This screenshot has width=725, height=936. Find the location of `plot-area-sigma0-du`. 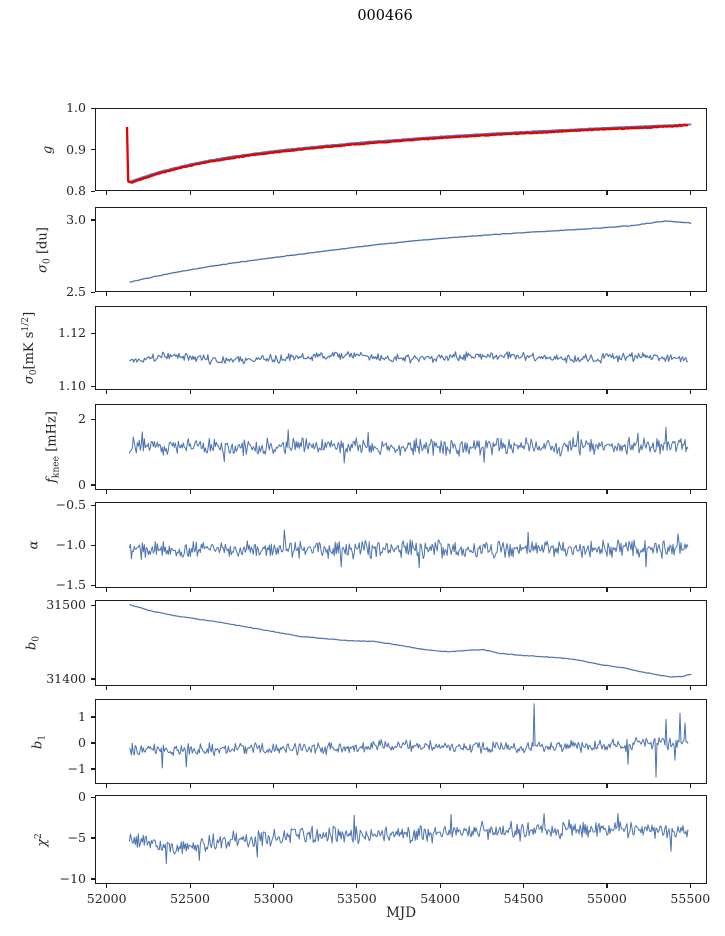

plot-area-sigma0-du is located at coordinates (410, 251).